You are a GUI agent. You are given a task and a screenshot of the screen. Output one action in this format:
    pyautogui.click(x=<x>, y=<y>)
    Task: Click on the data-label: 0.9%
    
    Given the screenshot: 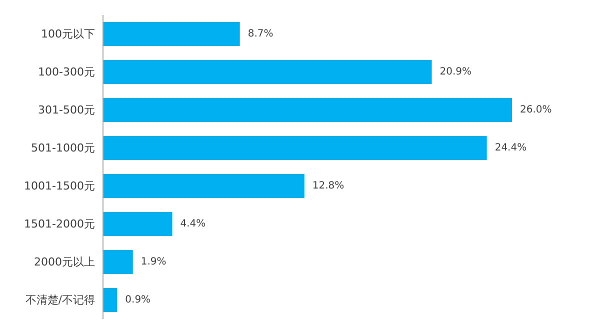 What is the action you would take?
    pyautogui.click(x=138, y=300)
    